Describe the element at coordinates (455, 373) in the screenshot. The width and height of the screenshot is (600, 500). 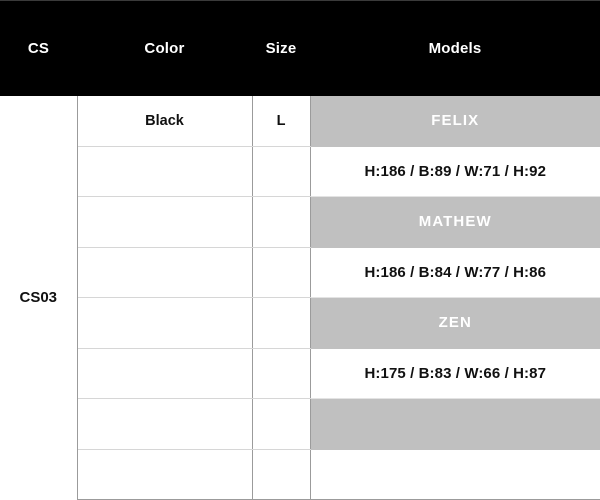
I see `model-measurement-cell: H:175 / B:83 / W:66 / H:87` at that location.